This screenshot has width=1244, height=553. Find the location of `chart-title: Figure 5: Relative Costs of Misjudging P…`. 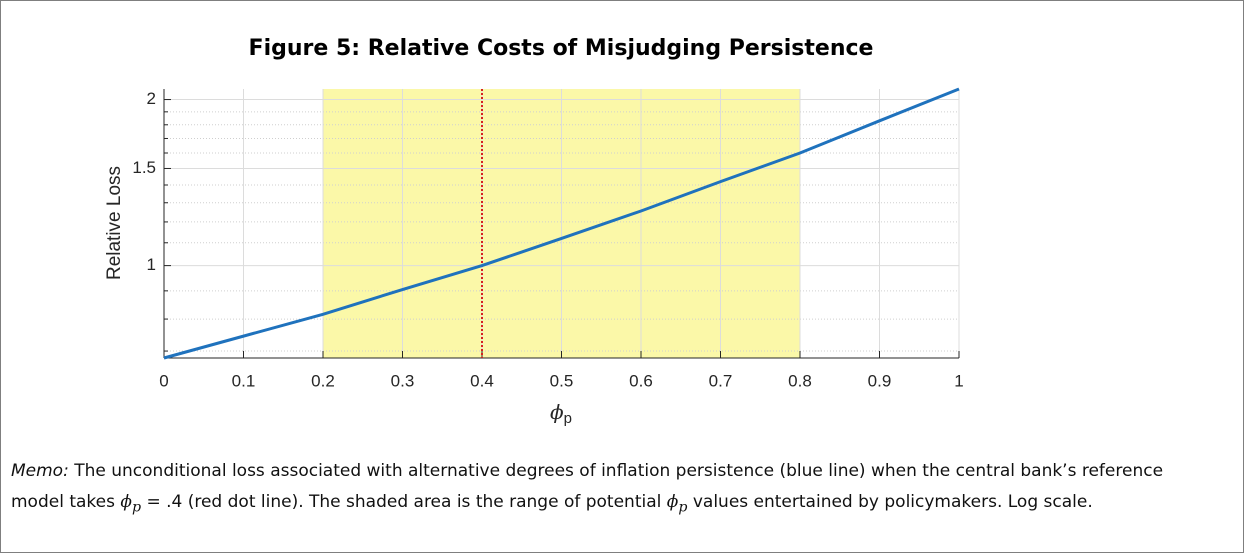

chart-title: Figure 5: Relative Costs of Misjudging P… is located at coordinates (561, 48).